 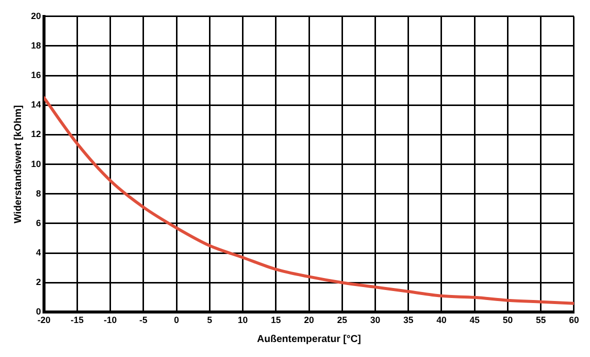 I want to click on y-tick-label: 18, so click(x=36, y=45).